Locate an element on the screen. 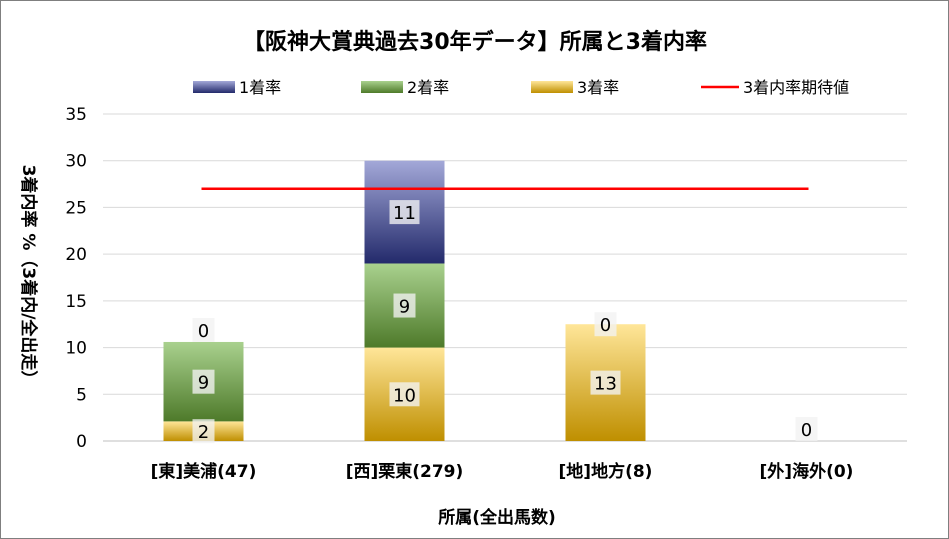  data-label: 2 is located at coordinates (203, 432).